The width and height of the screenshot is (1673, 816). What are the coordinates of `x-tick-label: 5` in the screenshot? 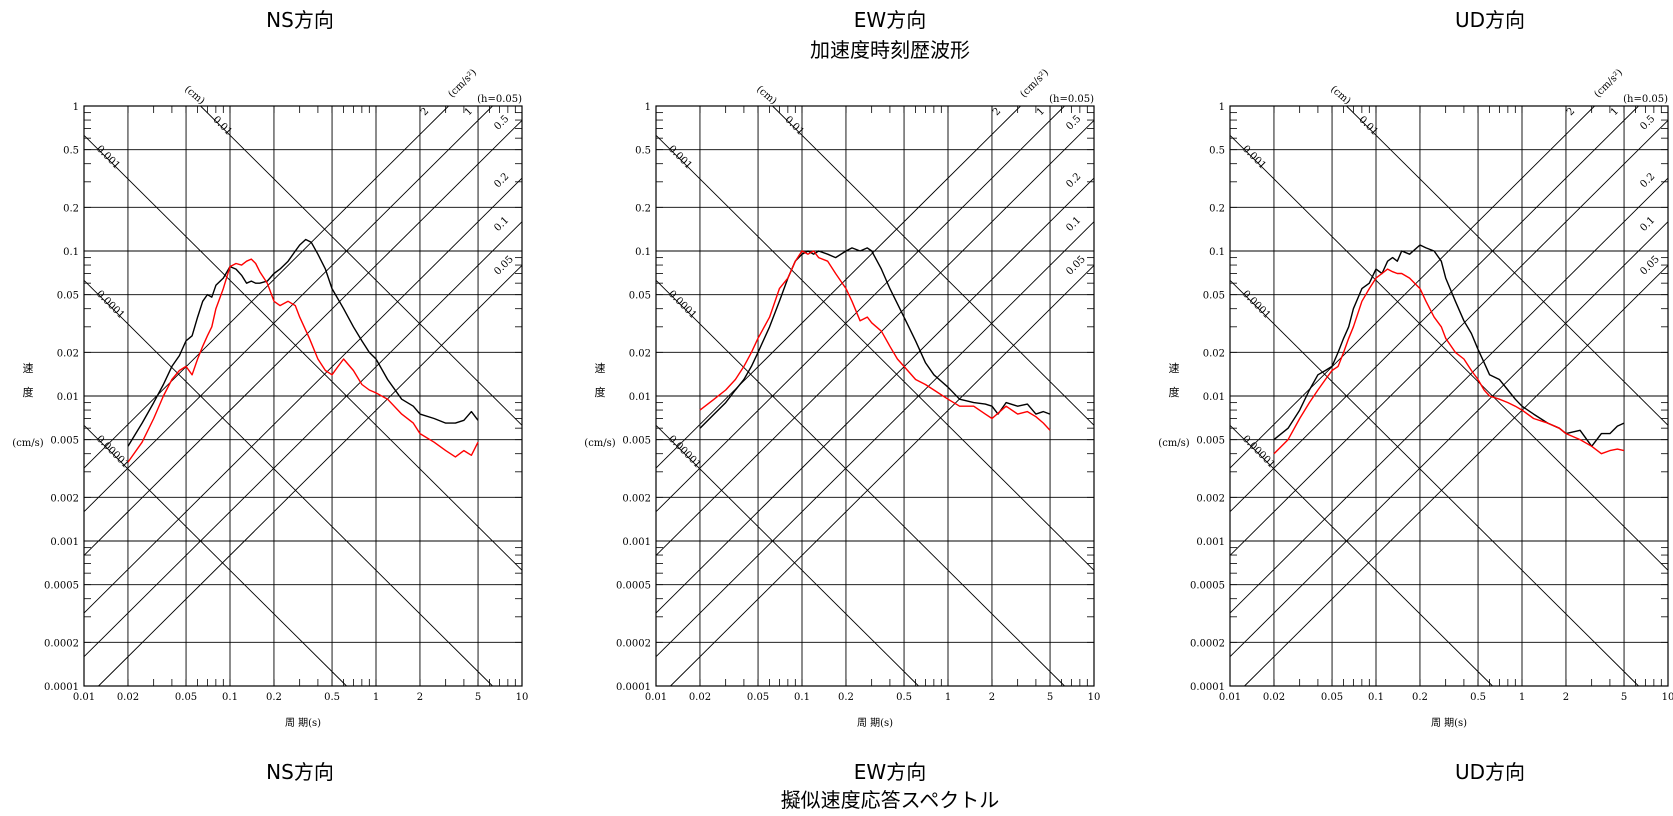 It's located at (1050, 697).